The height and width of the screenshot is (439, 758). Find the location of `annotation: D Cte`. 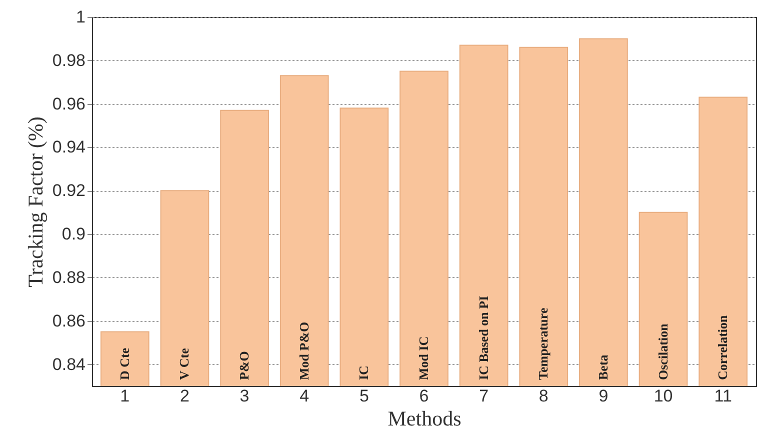

annotation: D Cte is located at coordinates (124, 364).